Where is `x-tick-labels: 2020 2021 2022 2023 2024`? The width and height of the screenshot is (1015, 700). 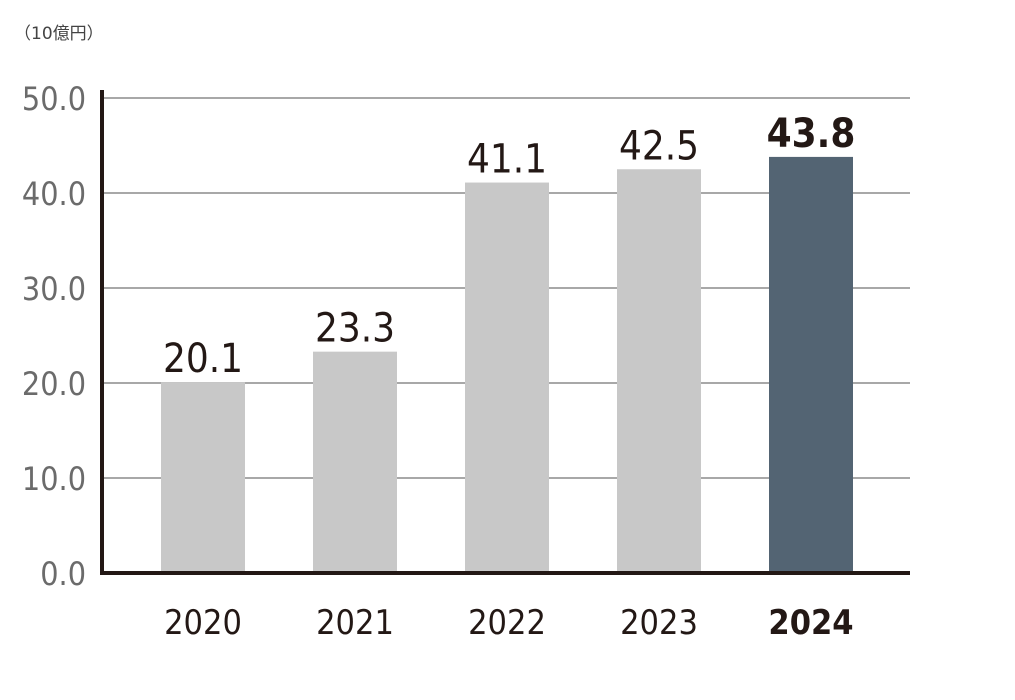
x-tick-labels: 2020 2021 2022 2023 2024 is located at coordinates (508, 623).